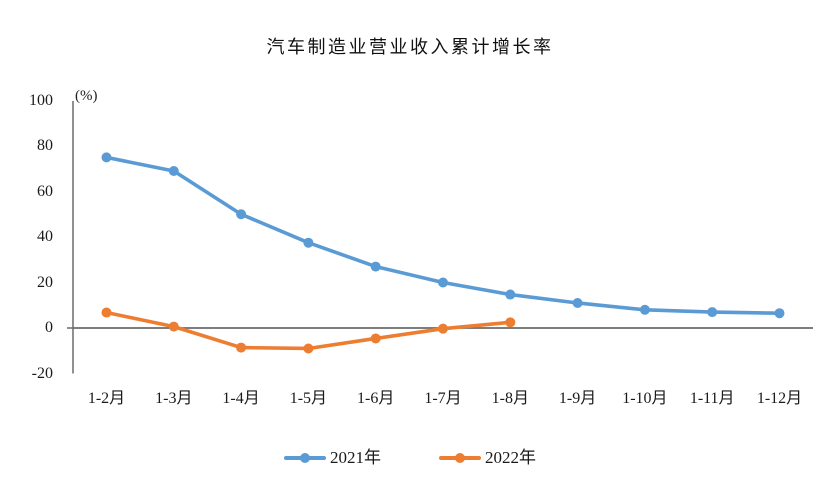 The height and width of the screenshot is (490, 820). What do you see at coordinates (308, 398) in the screenshot?
I see `x-tick-label: 1-5月` at bounding box center [308, 398].